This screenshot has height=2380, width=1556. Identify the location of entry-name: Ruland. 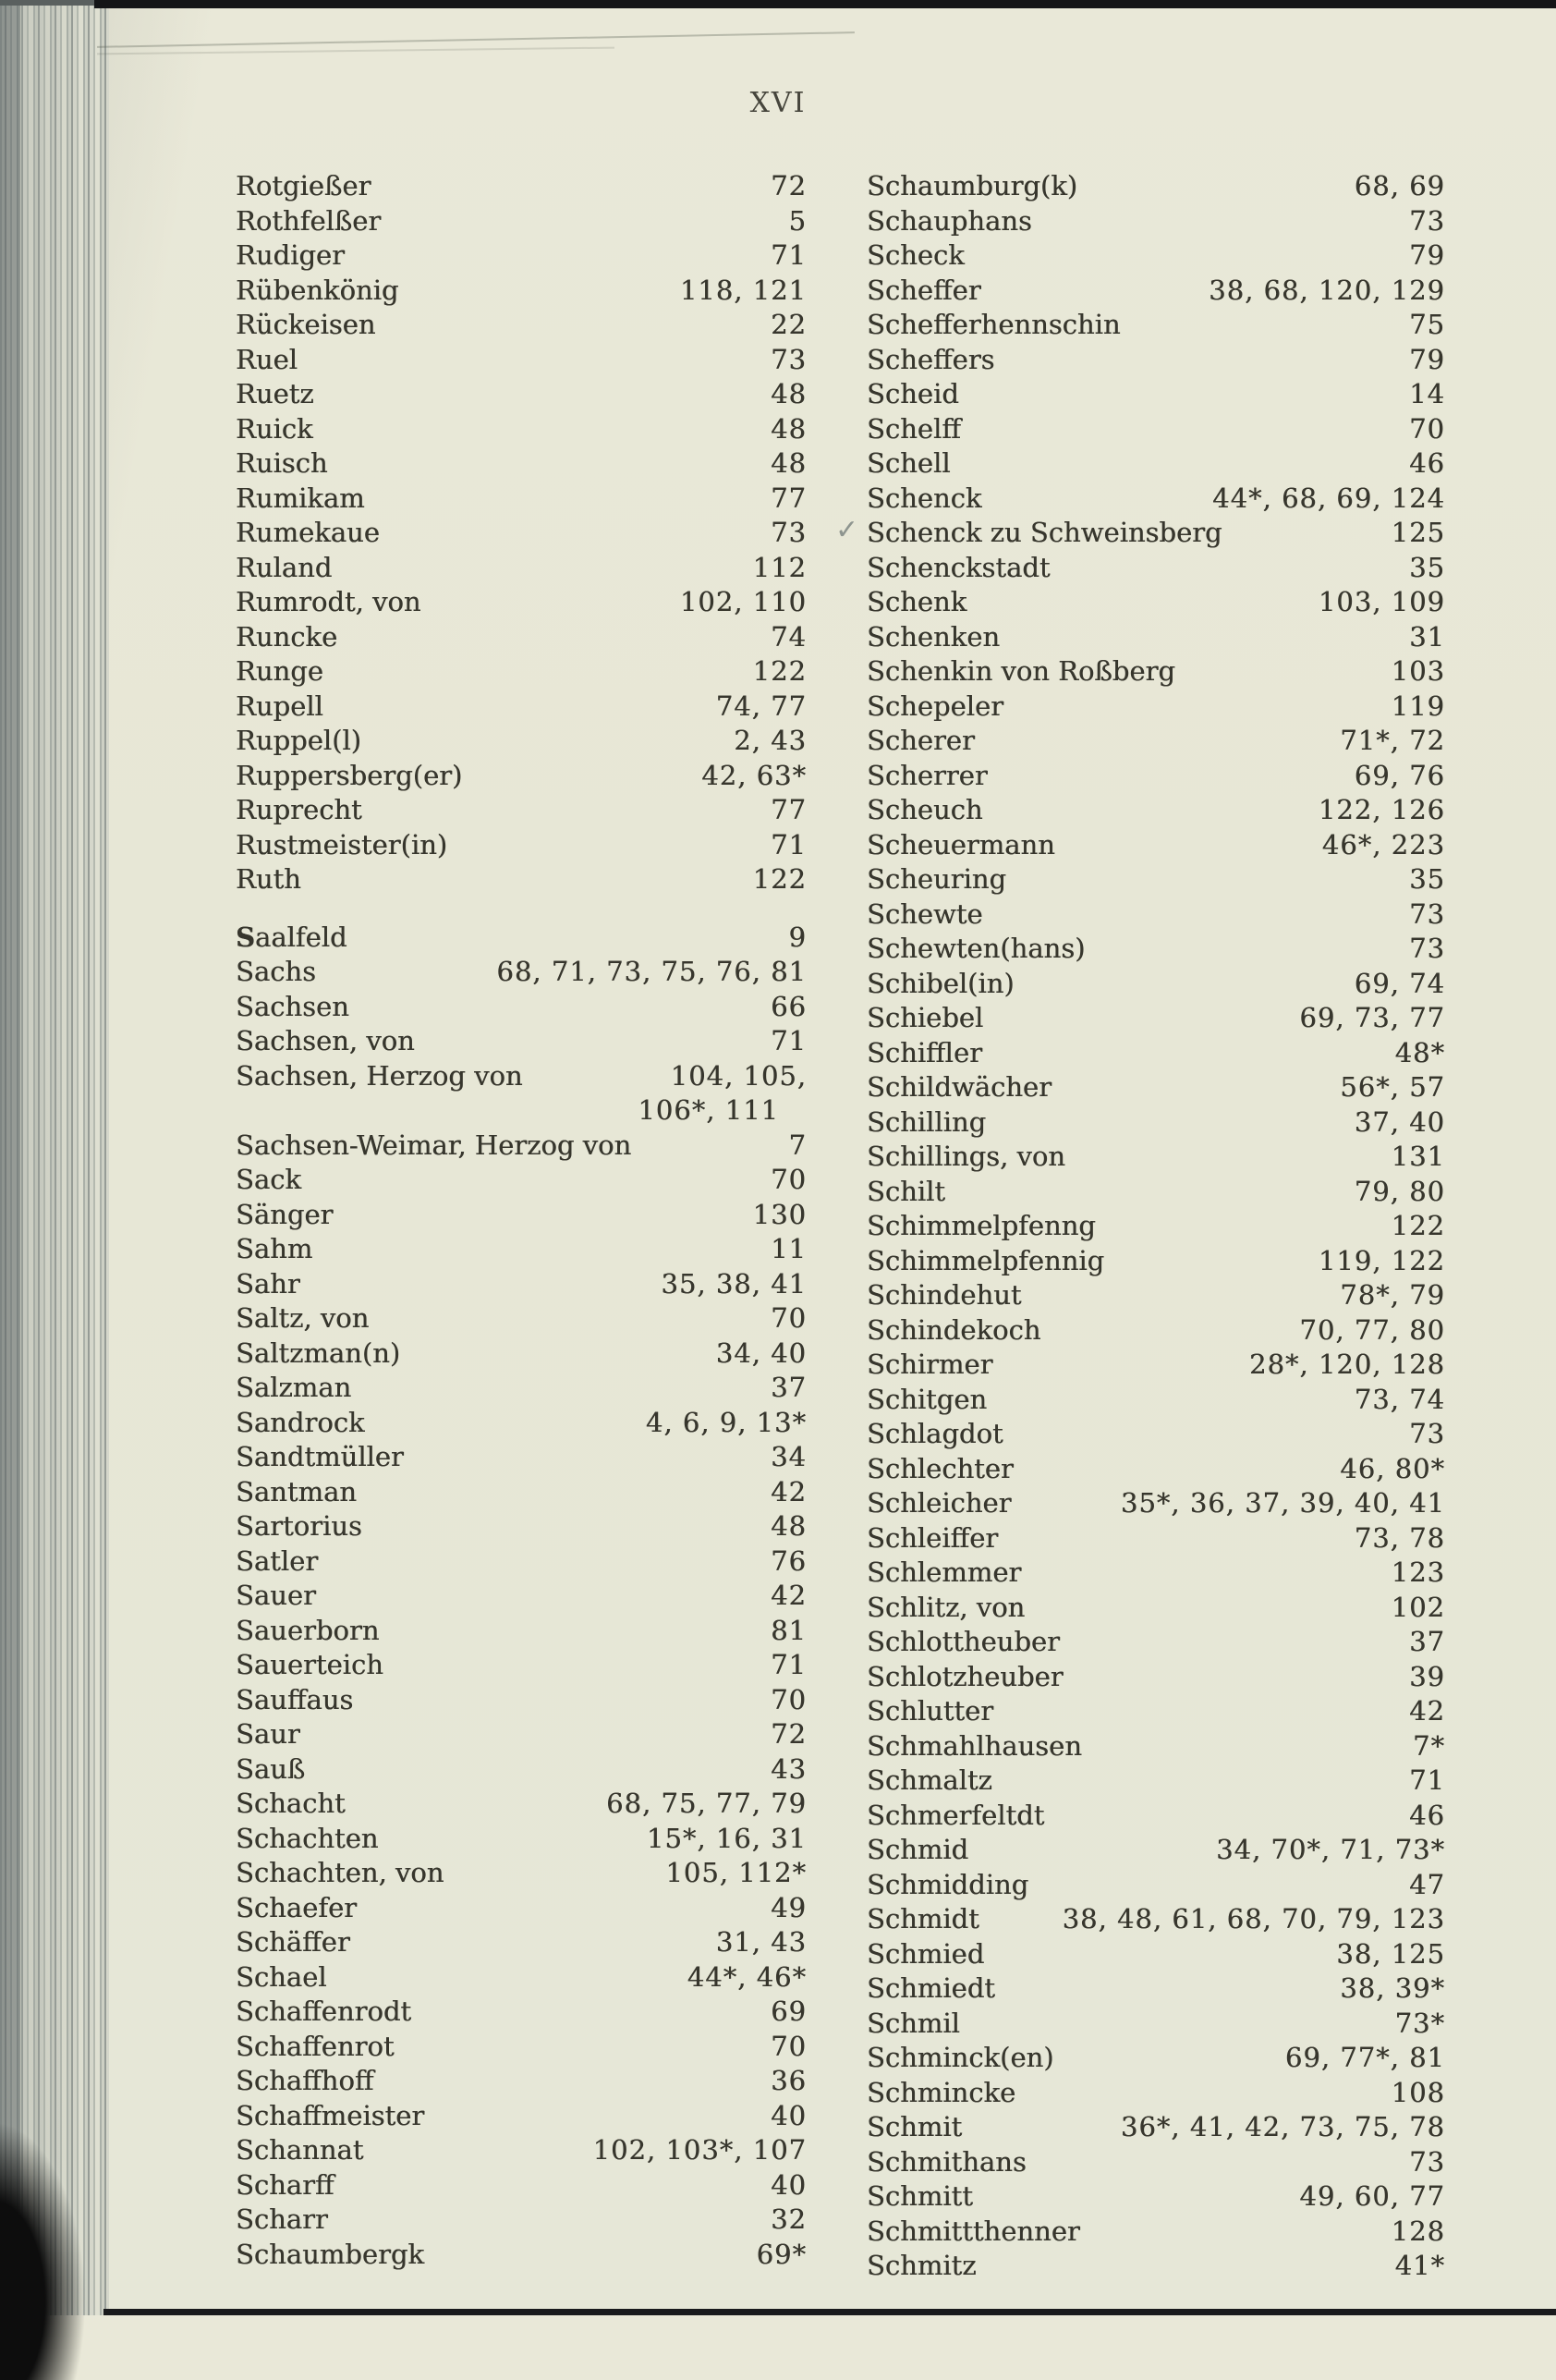
(284, 567).